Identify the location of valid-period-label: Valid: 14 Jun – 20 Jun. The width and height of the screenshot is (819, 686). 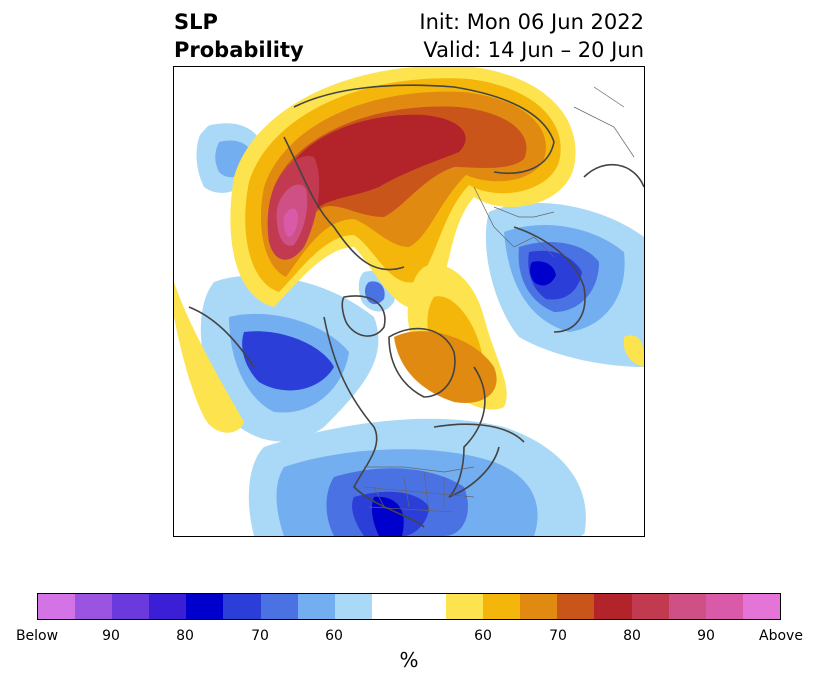
(533, 50).